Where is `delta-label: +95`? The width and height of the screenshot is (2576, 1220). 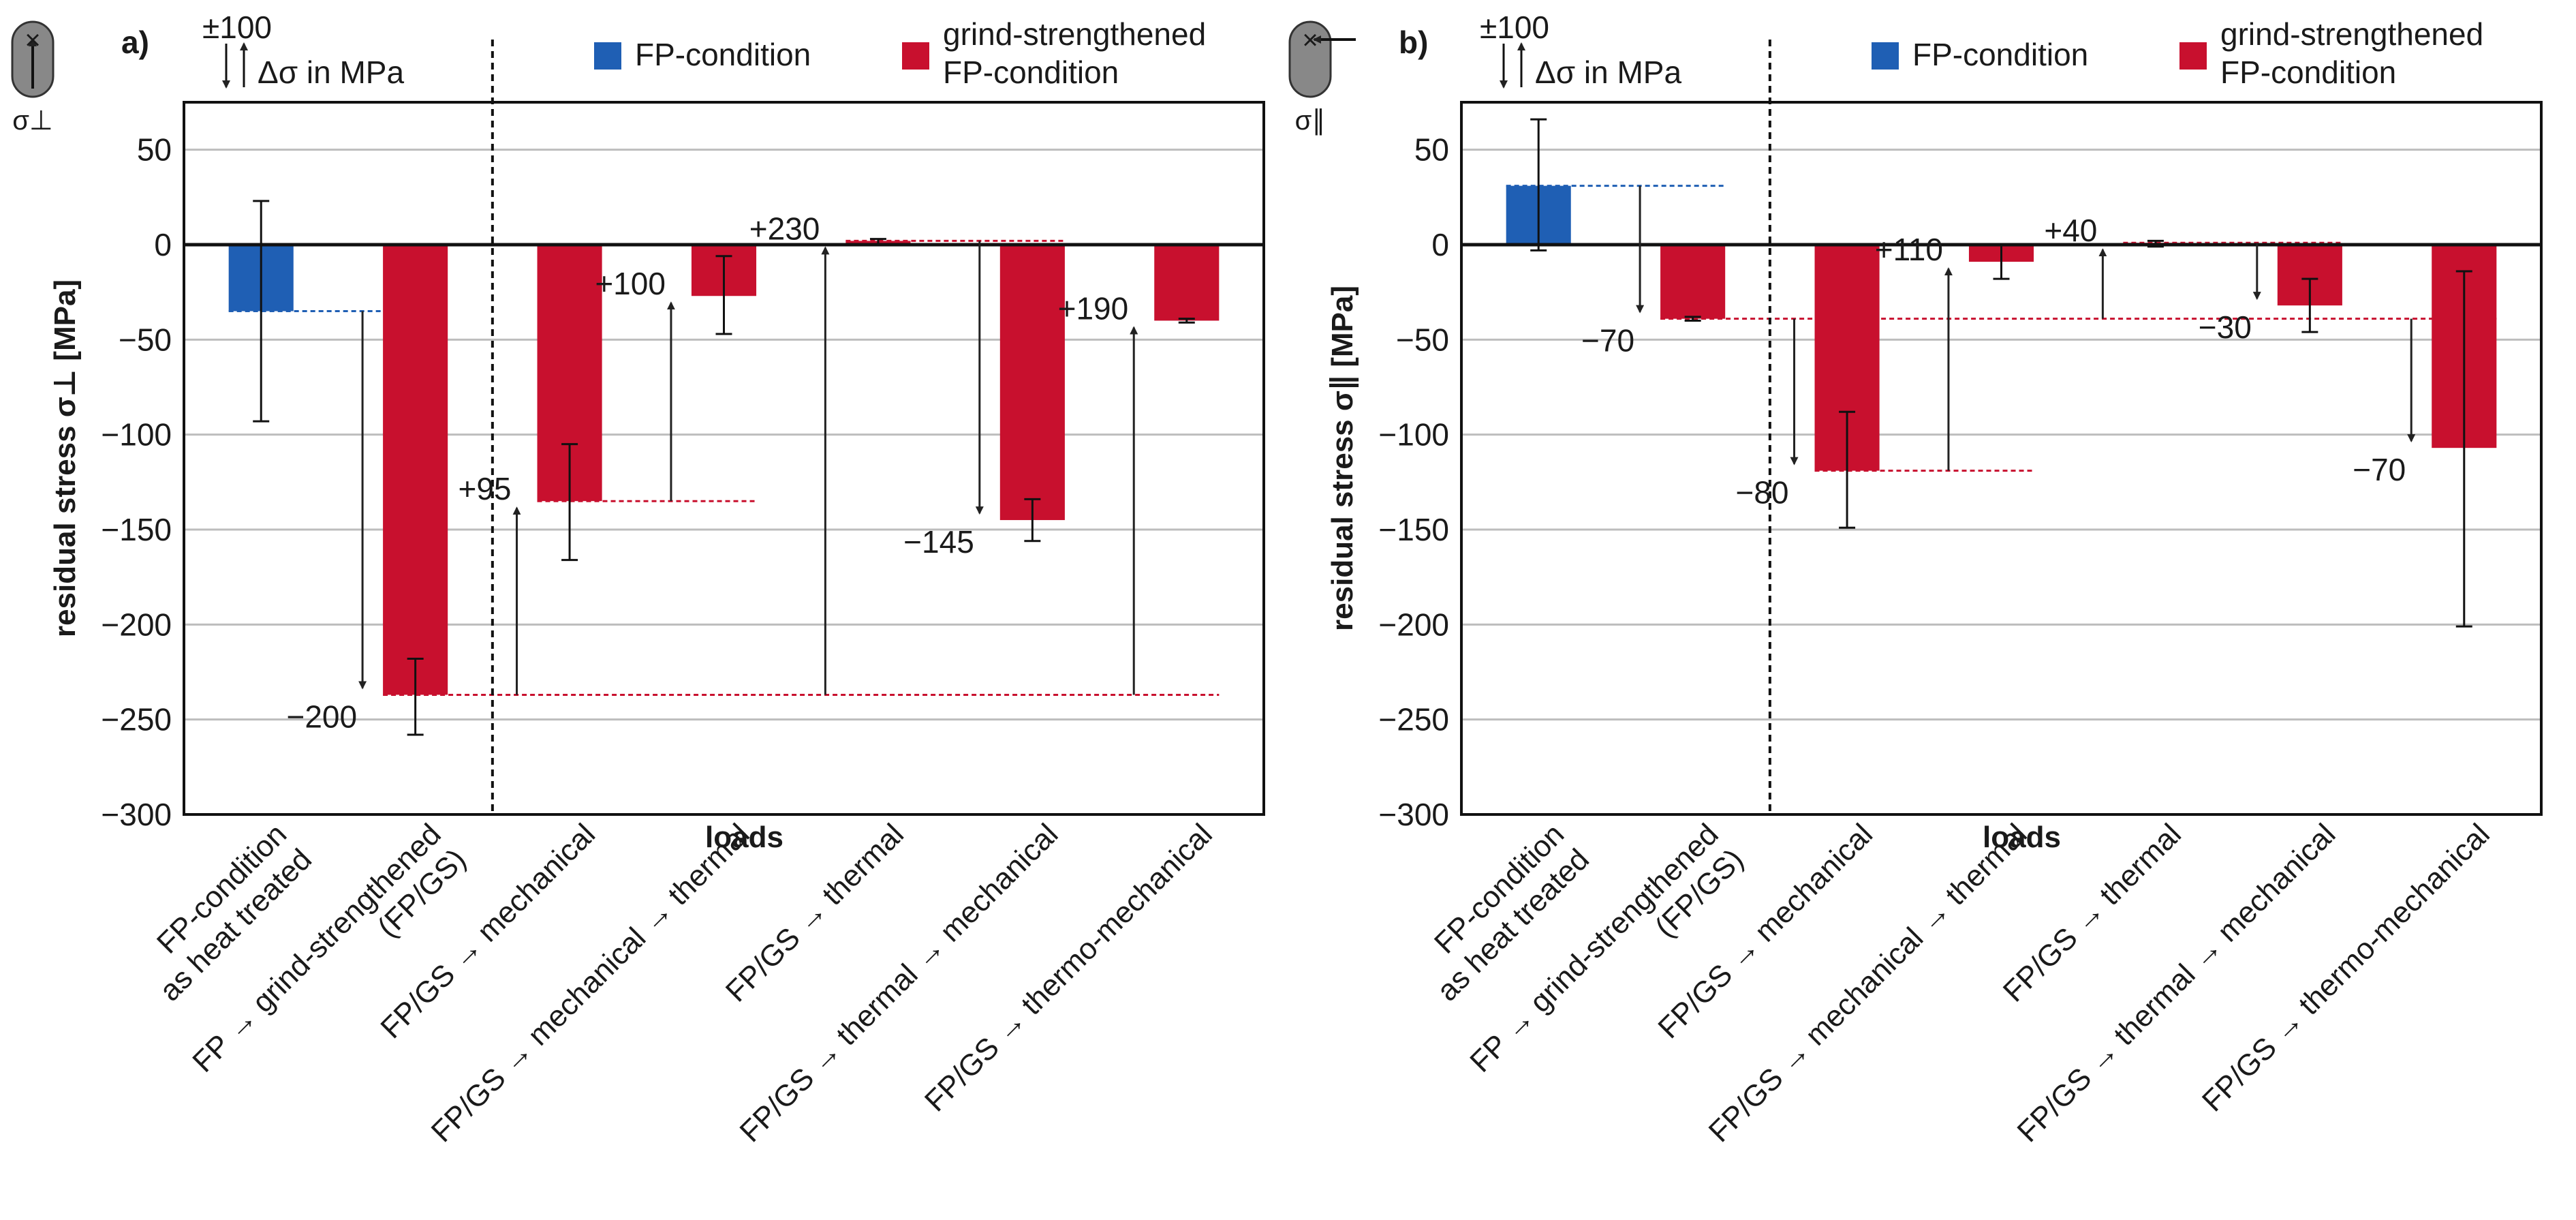 delta-label: +95 is located at coordinates (484, 488).